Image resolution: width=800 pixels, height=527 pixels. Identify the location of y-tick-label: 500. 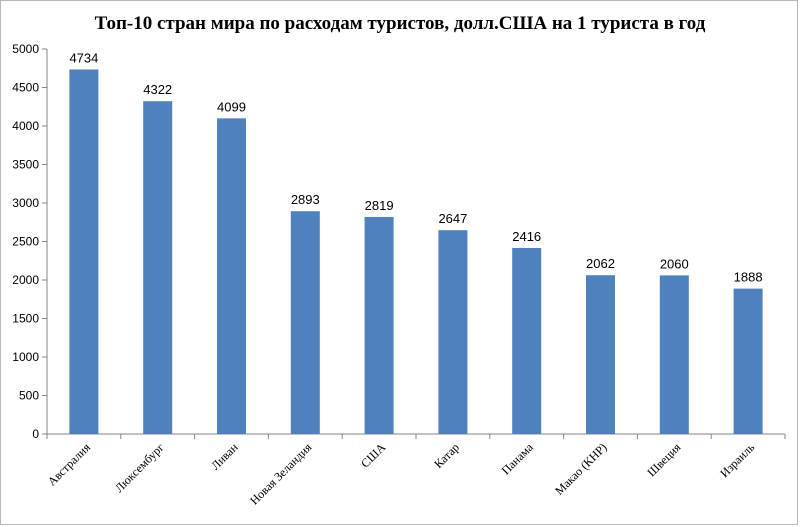
(29, 396).